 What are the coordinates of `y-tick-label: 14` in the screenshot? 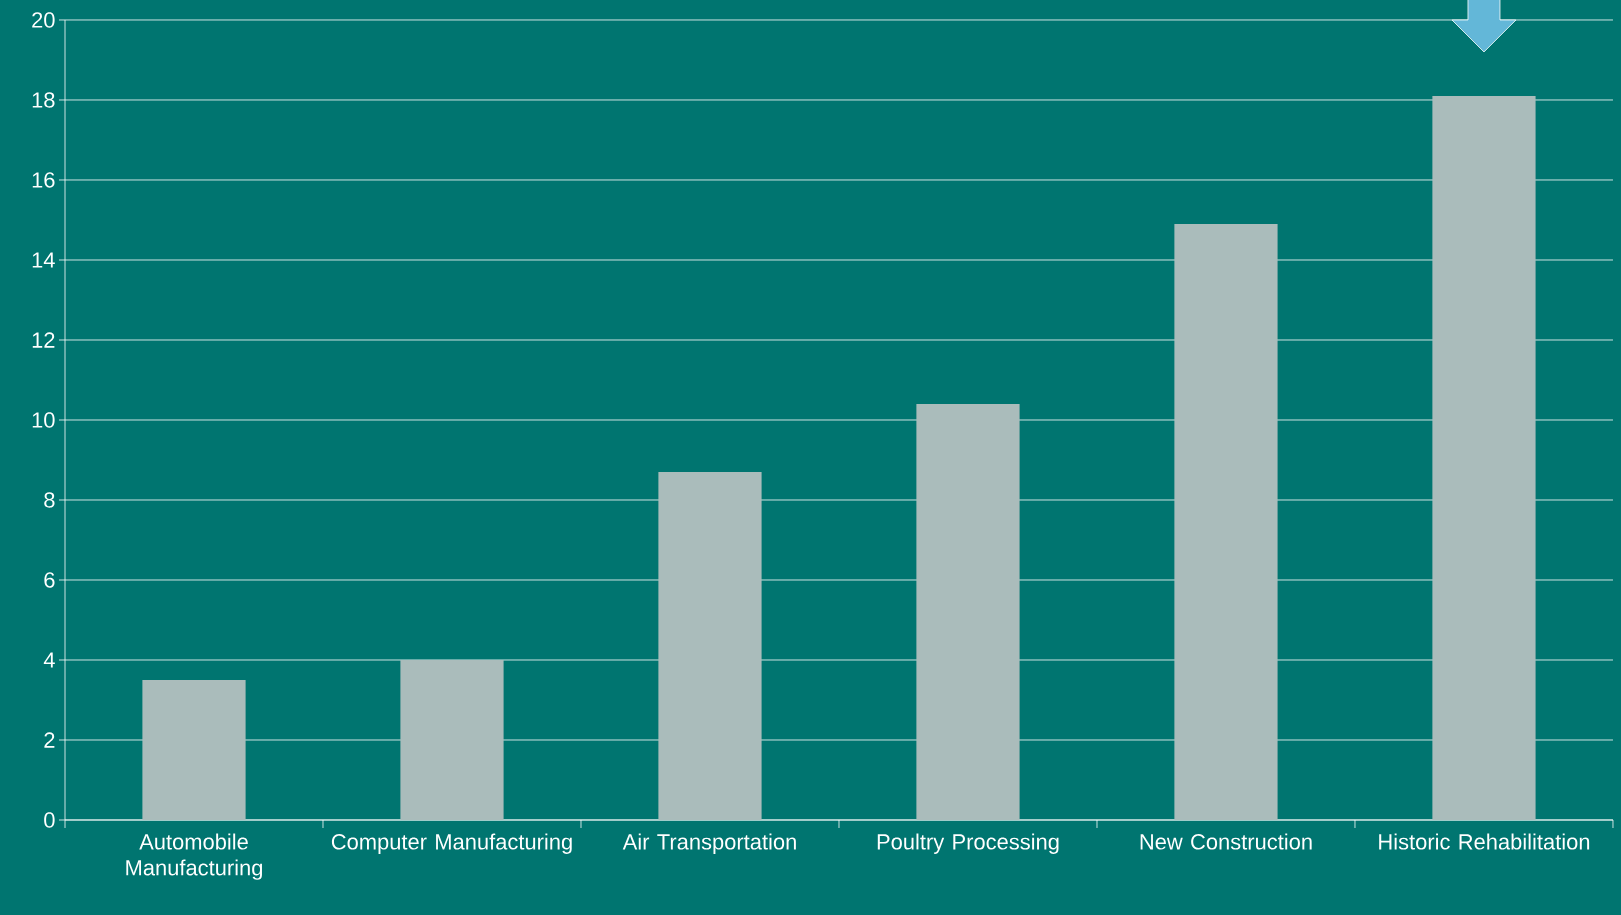 It's located at (43, 260).